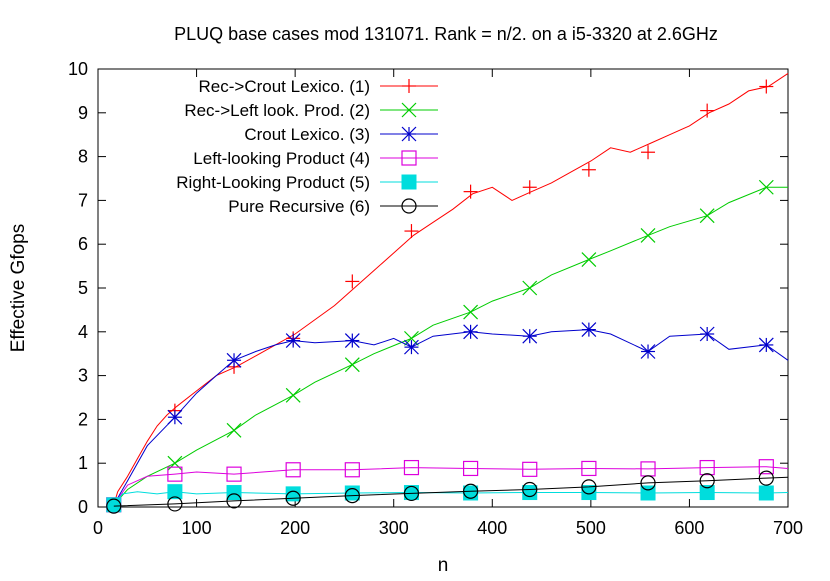 The height and width of the screenshot is (581, 830). Describe the element at coordinates (18, 288) in the screenshot. I see `y-axis-label: Effective Gfops` at that location.